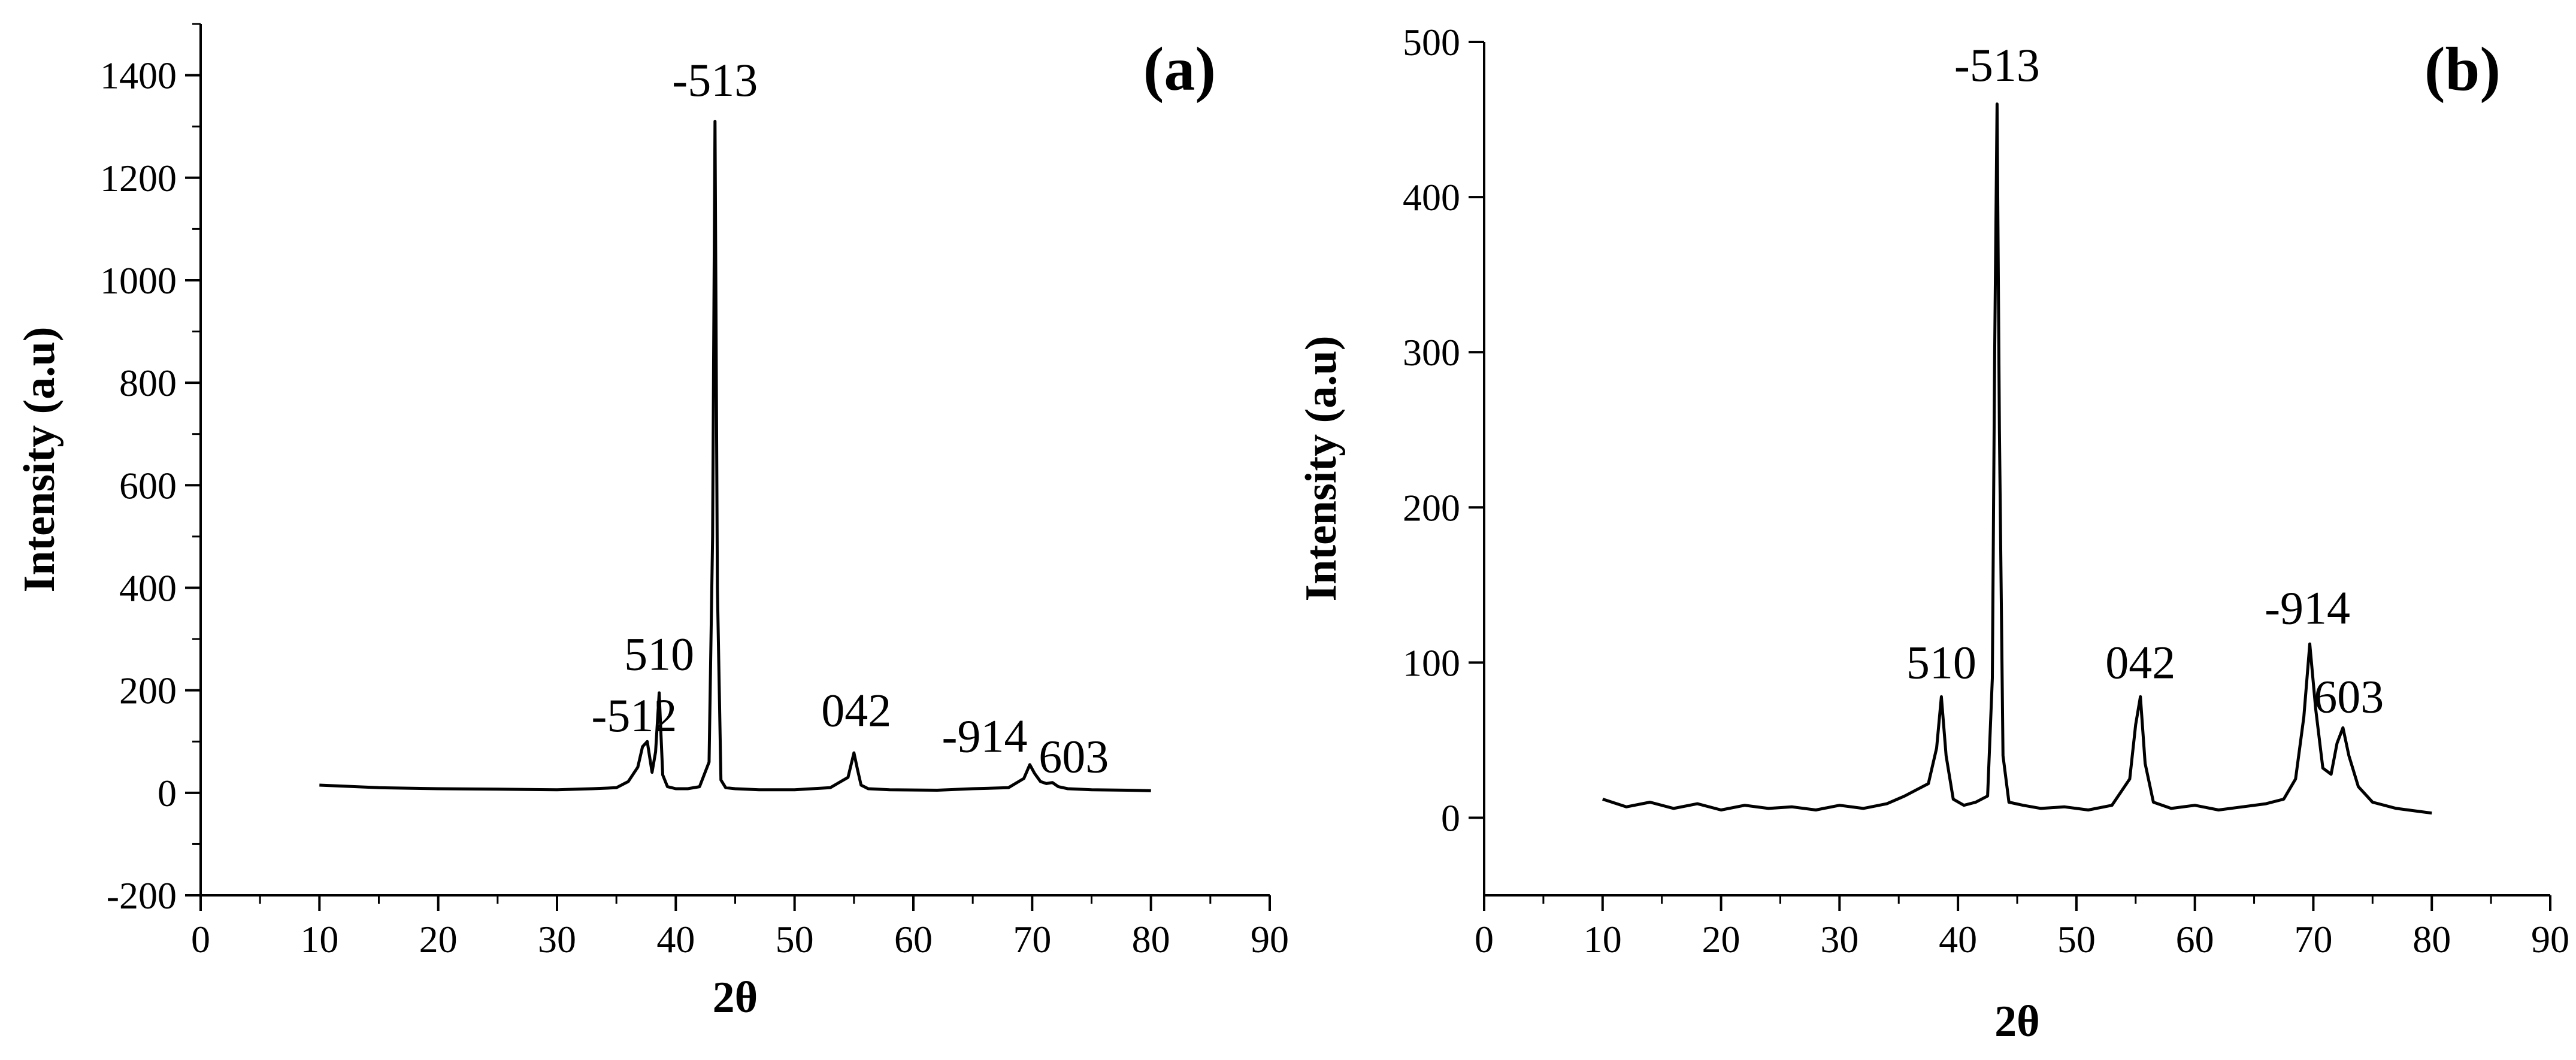 The image size is (2576, 1060). I want to click on y-tick-label: 600, so click(148, 485).